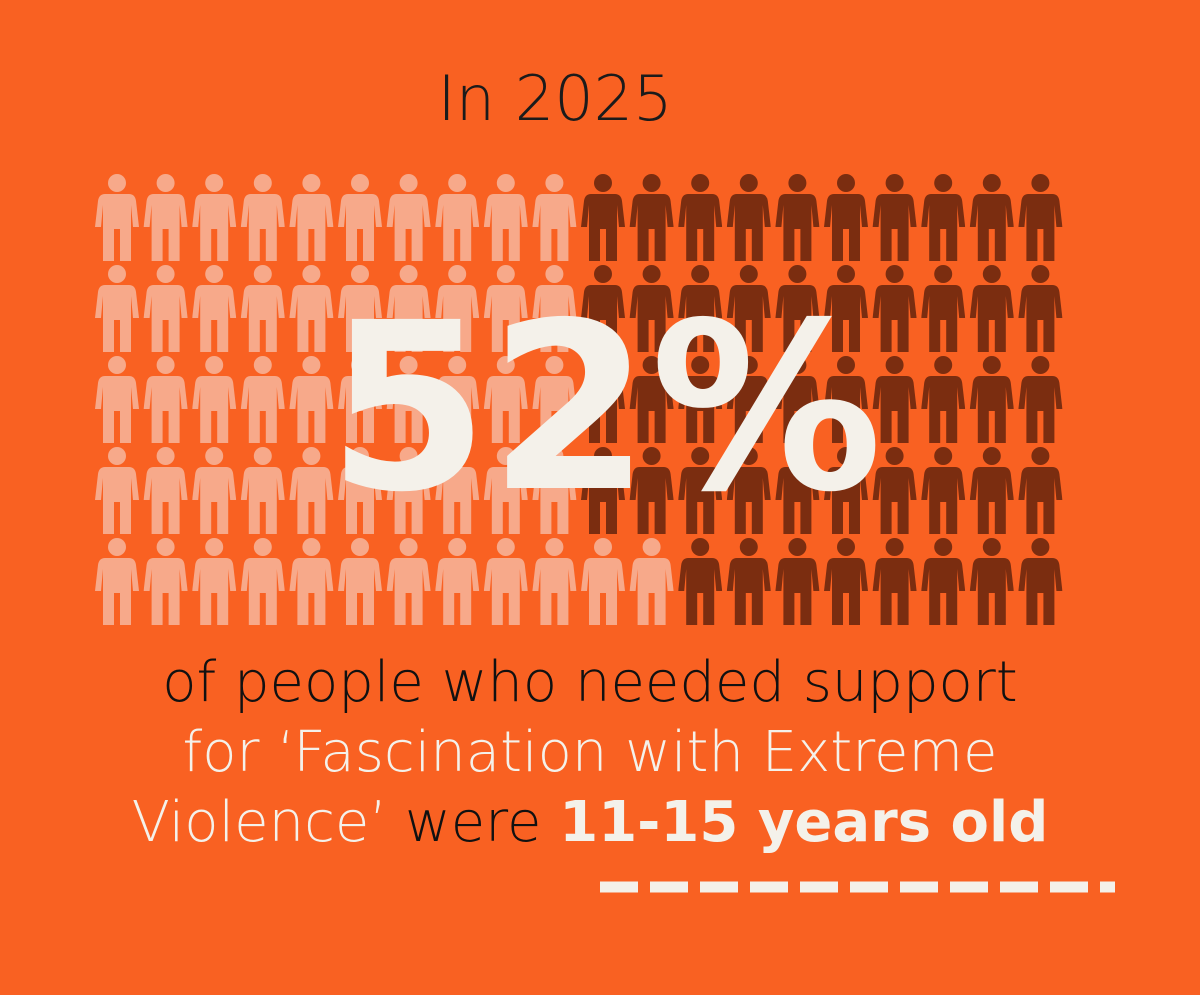 This screenshot has height=995, width=1200. I want to click on caption-text: Violence’, so click(259, 822).